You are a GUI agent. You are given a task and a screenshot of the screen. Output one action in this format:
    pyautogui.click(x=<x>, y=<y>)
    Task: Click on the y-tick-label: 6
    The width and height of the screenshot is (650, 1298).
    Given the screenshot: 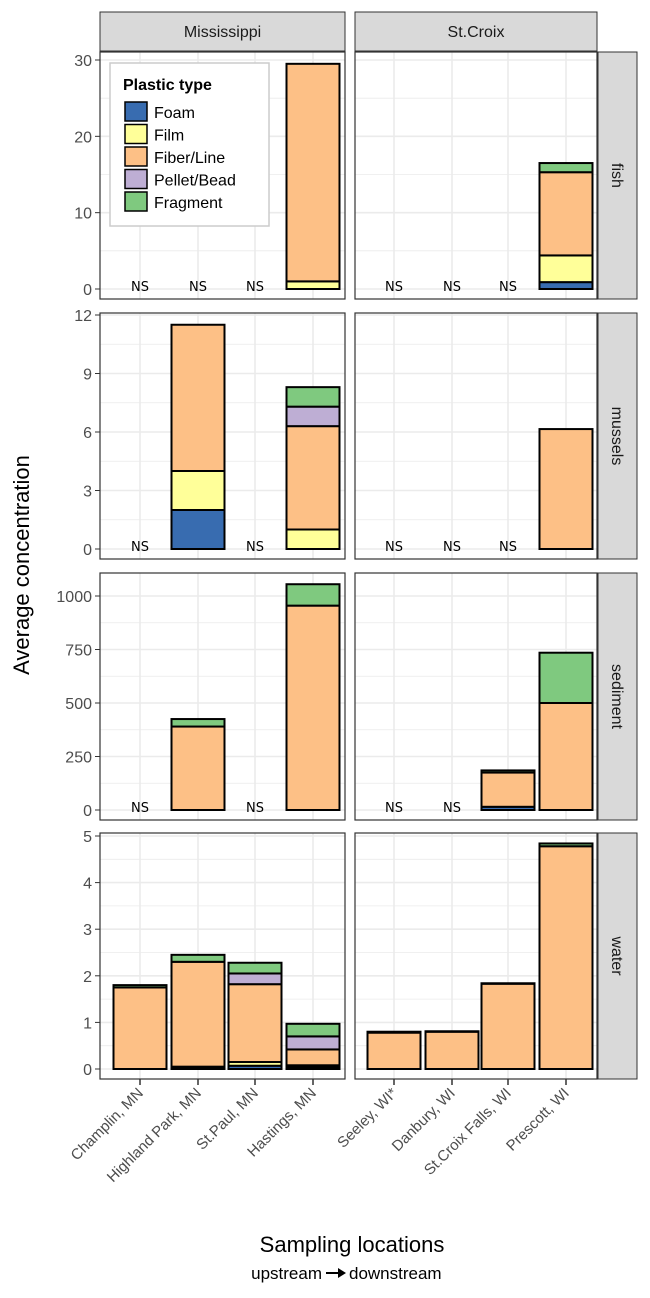 What is the action you would take?
    pyautogui.click(x=87, y=433)
    